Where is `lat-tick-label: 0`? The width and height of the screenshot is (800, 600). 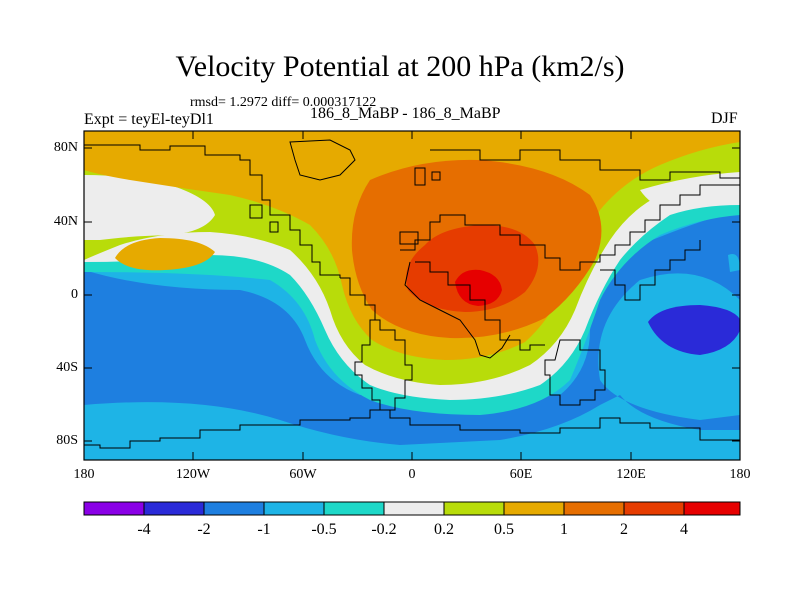
lat-tick-label: 0 is located at coordinates (74, 294).